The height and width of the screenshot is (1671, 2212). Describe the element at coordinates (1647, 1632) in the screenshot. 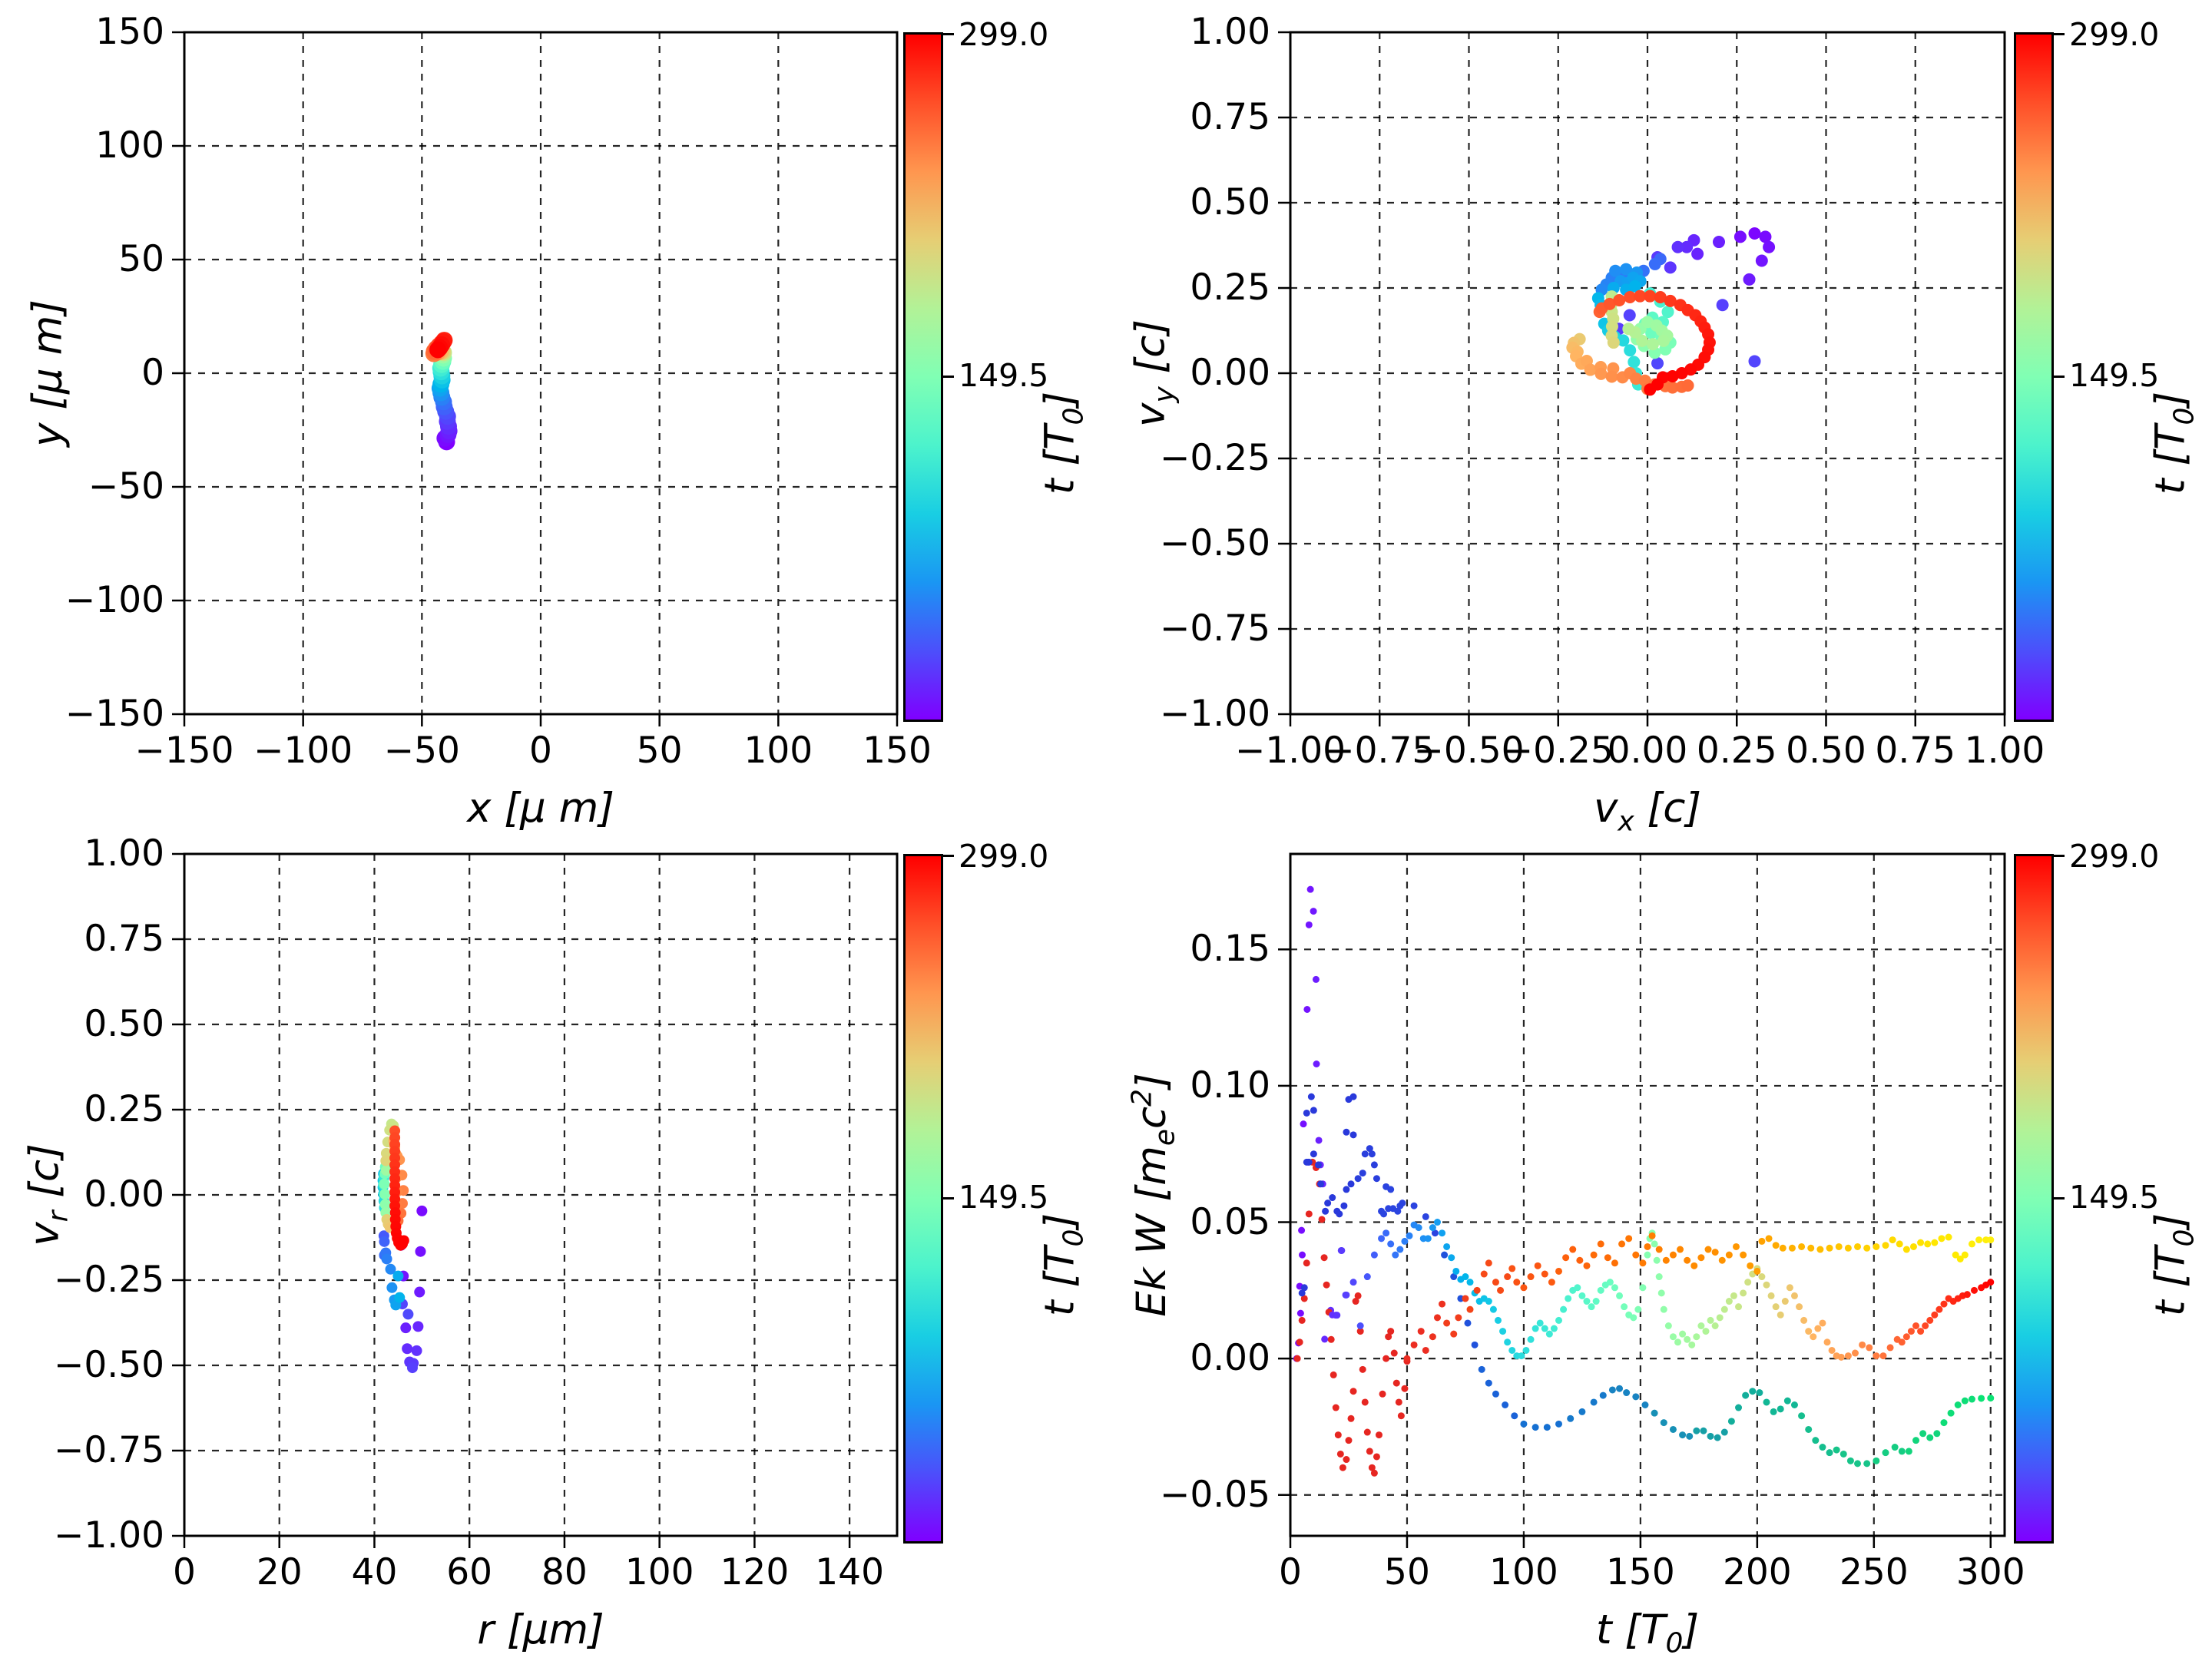

I see `x-axis-label: t [T0]` at that location.